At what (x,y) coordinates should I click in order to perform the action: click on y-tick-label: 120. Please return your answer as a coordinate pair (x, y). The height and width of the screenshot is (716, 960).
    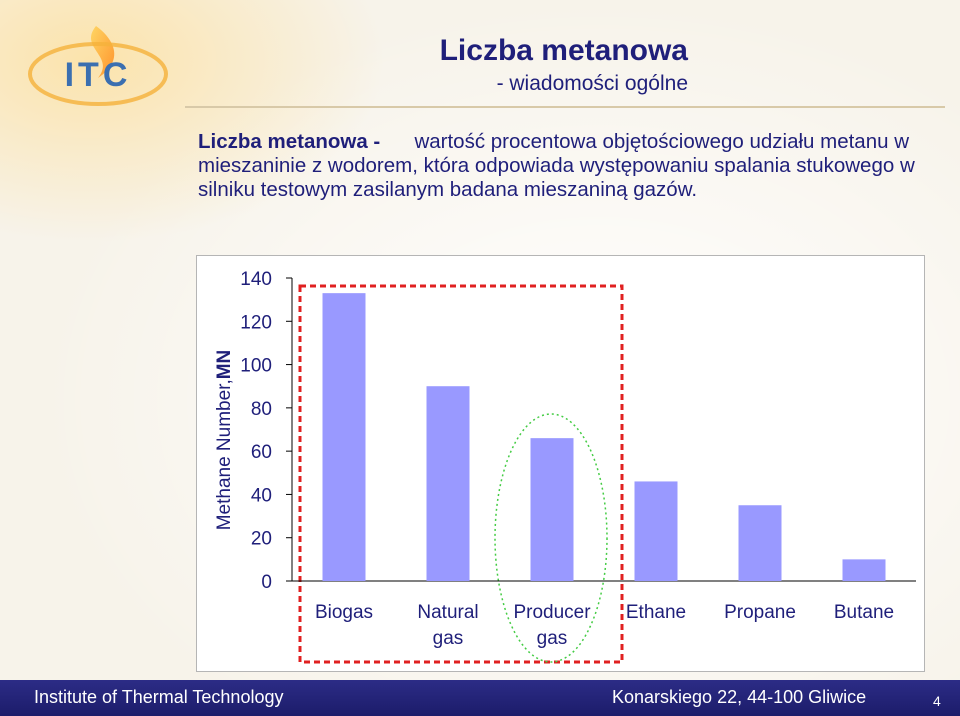
    Looking at the image, I should click on (256, 322).